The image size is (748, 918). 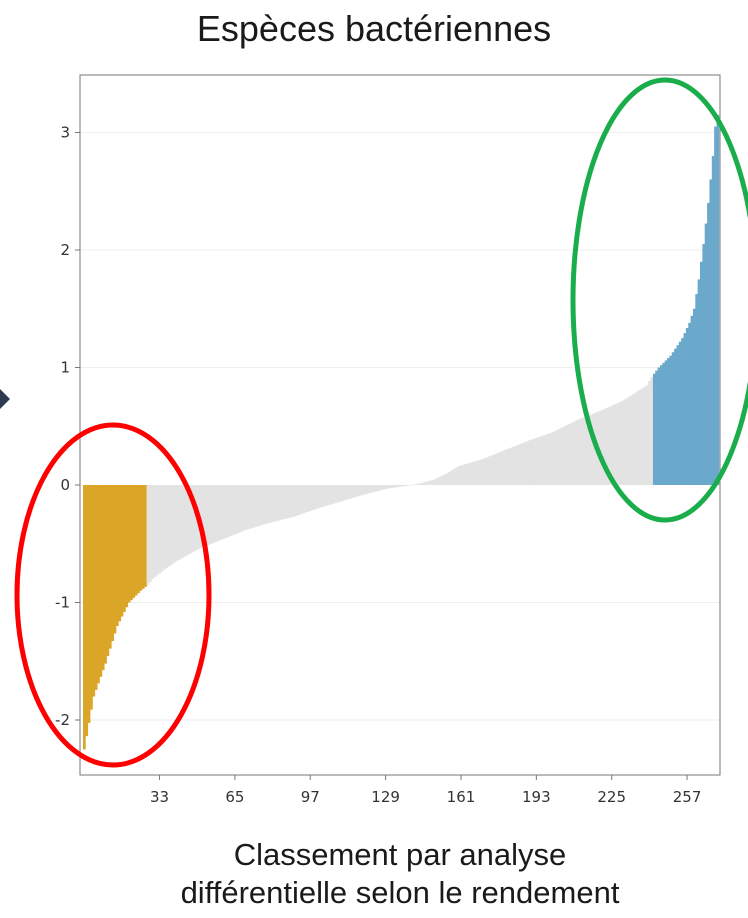 What do you see at coordinates (65, 133) in the screenshot?
I see `y-tick-label: 3` at bounding box center [65, 133].